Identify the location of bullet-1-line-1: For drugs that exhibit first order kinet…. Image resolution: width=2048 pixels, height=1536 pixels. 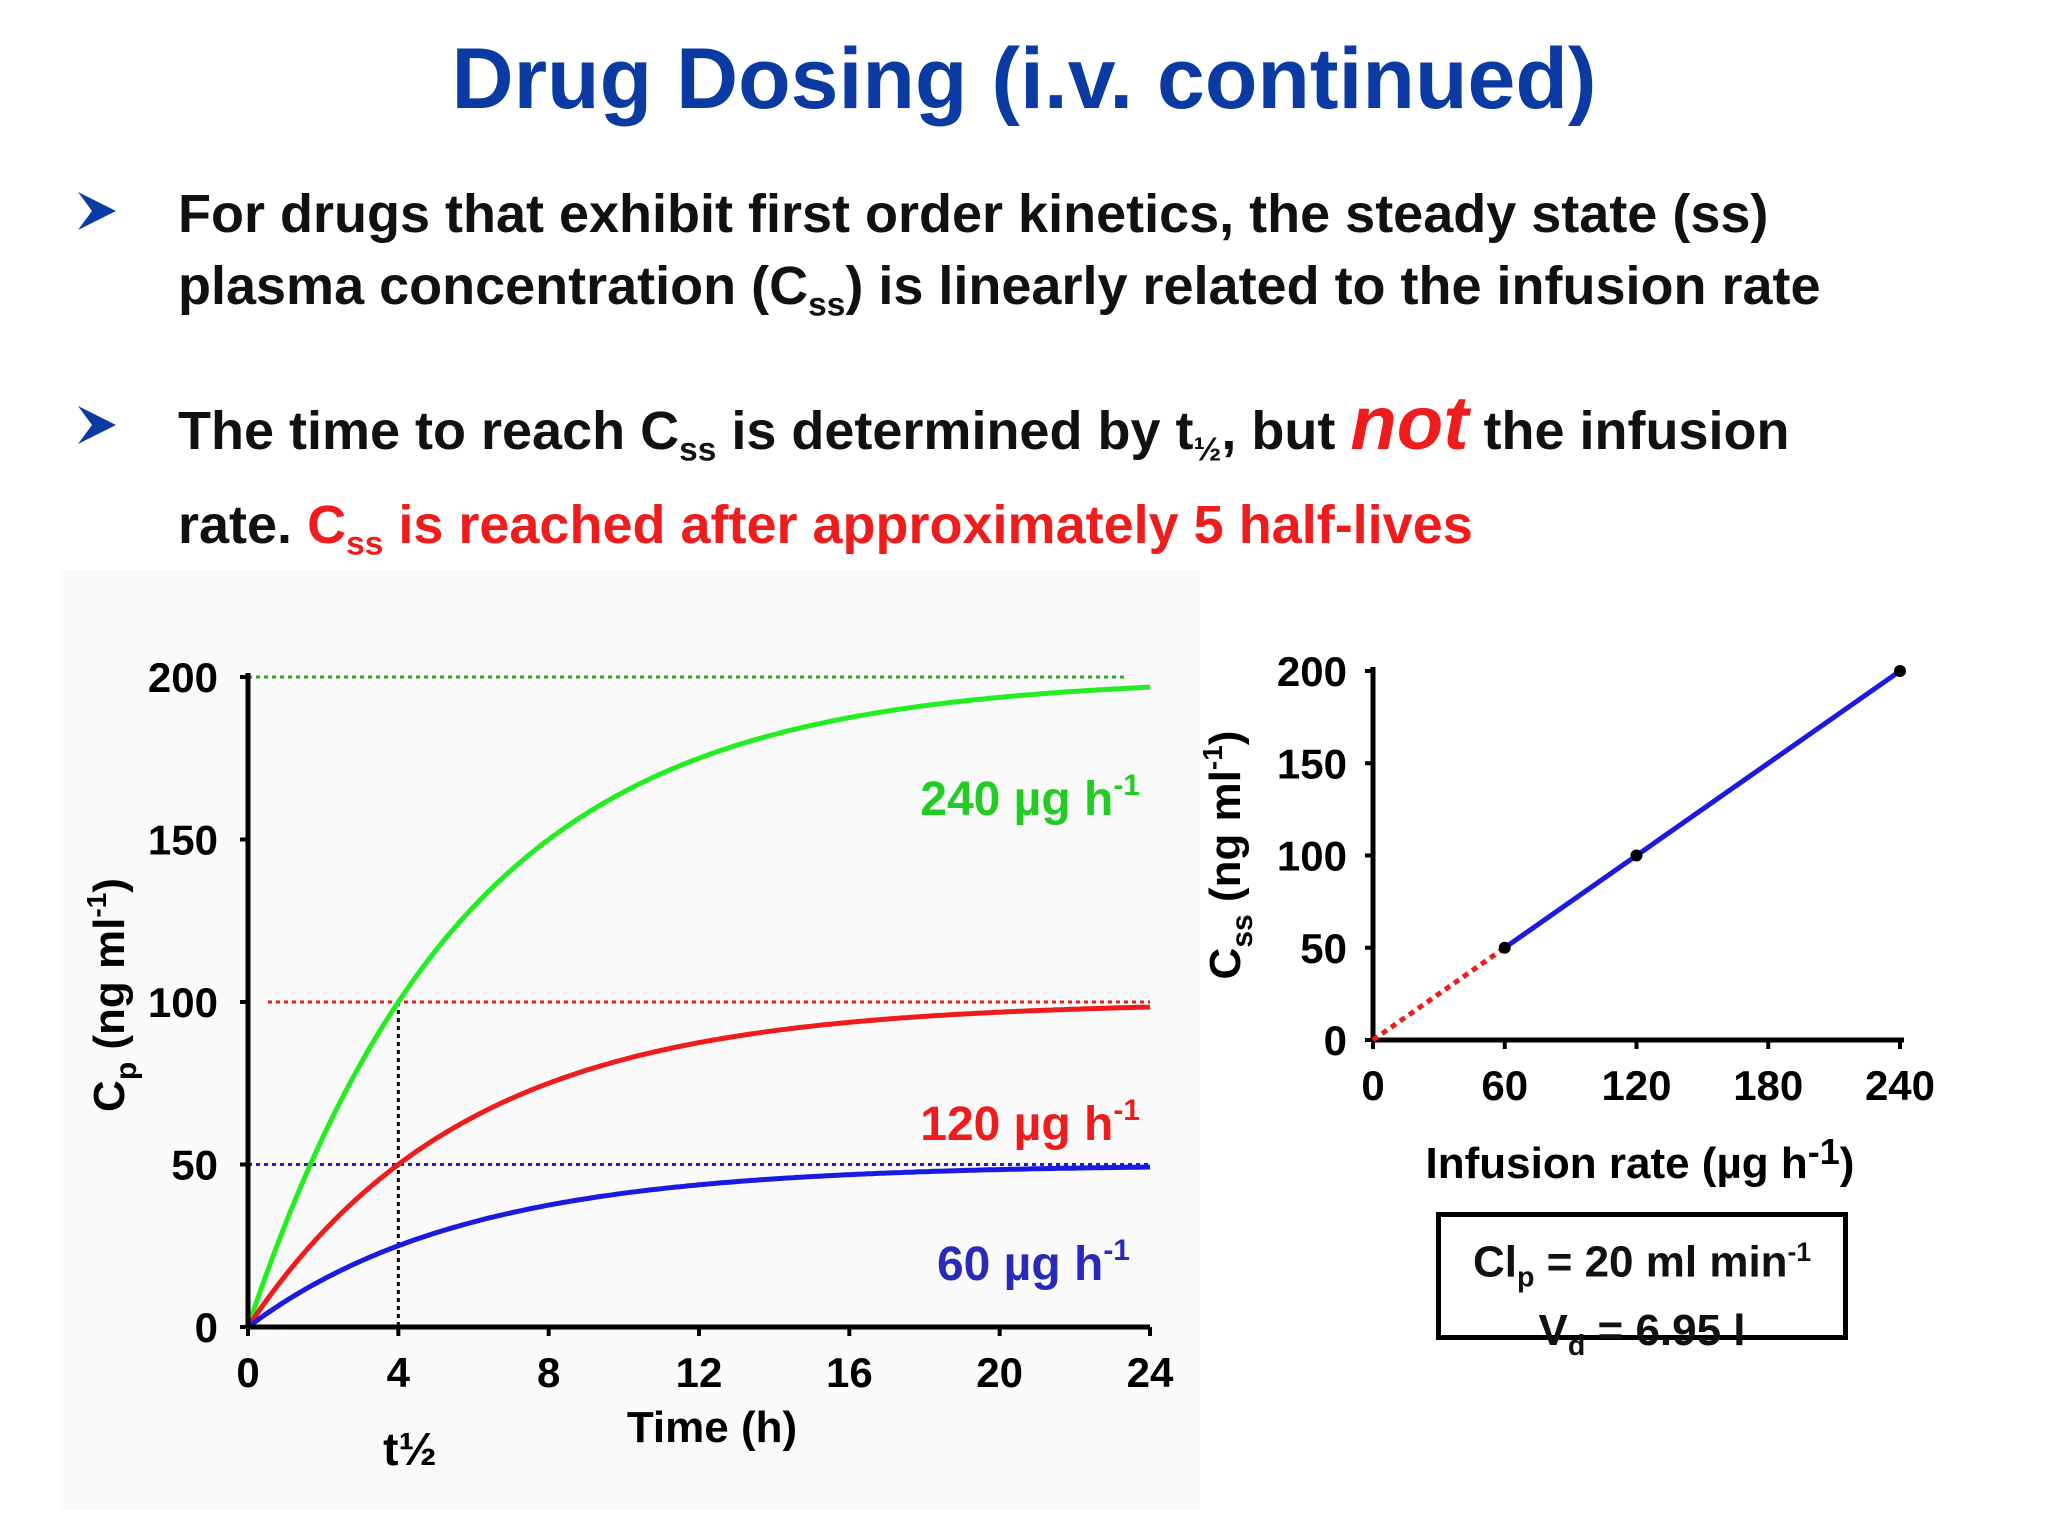
(973, 214).